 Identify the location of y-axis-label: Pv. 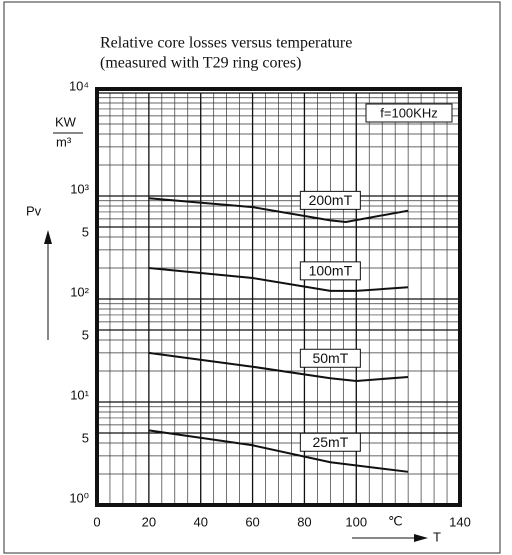
(34, 210).